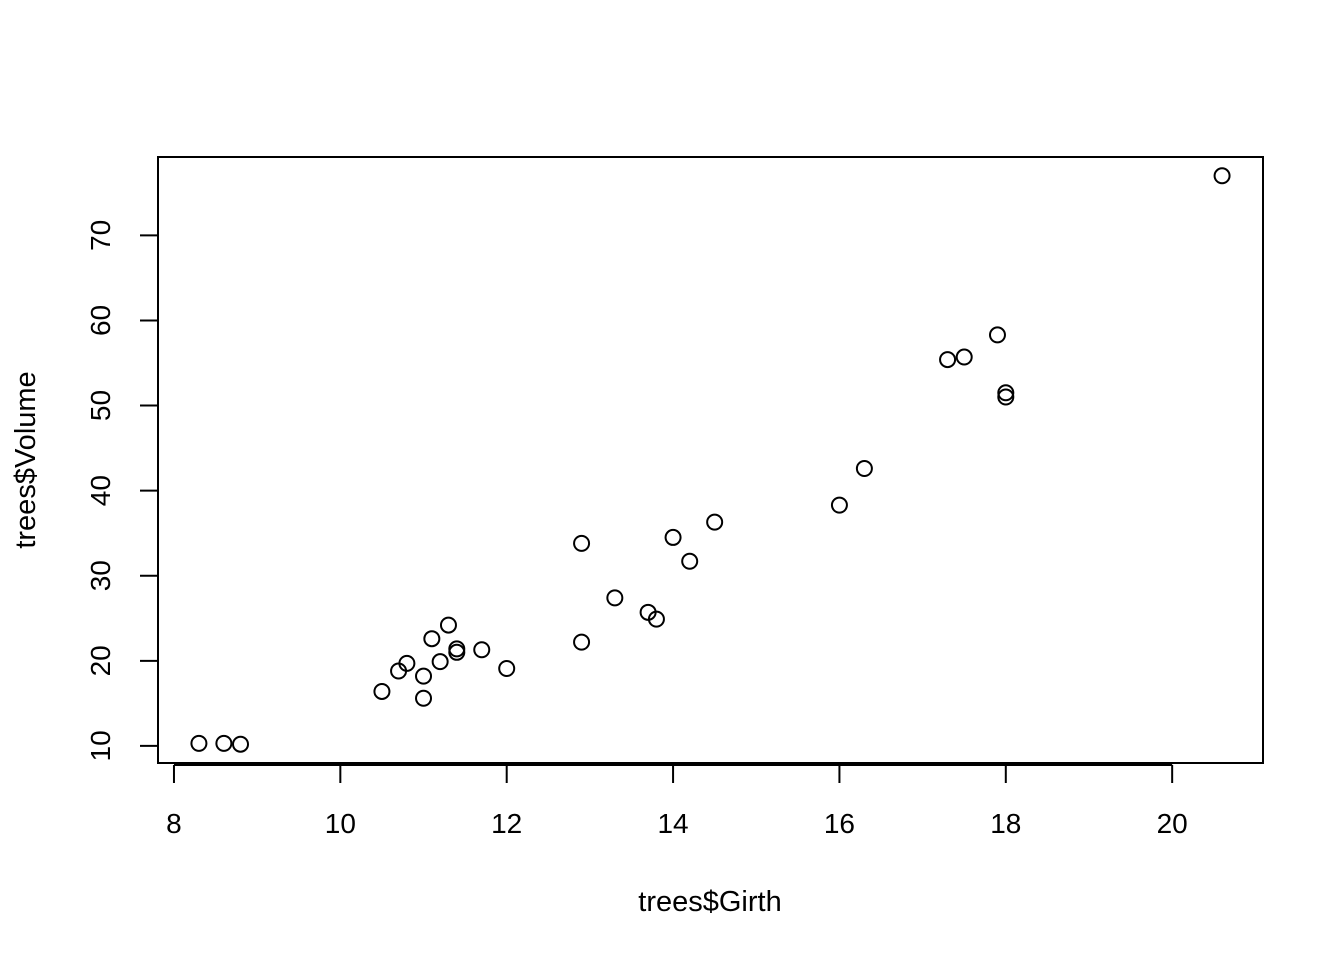  What do you see at coordinates (174, 823) in the screenshot?
I see `x-tick-label: 8` at bounding box center [174, 823].